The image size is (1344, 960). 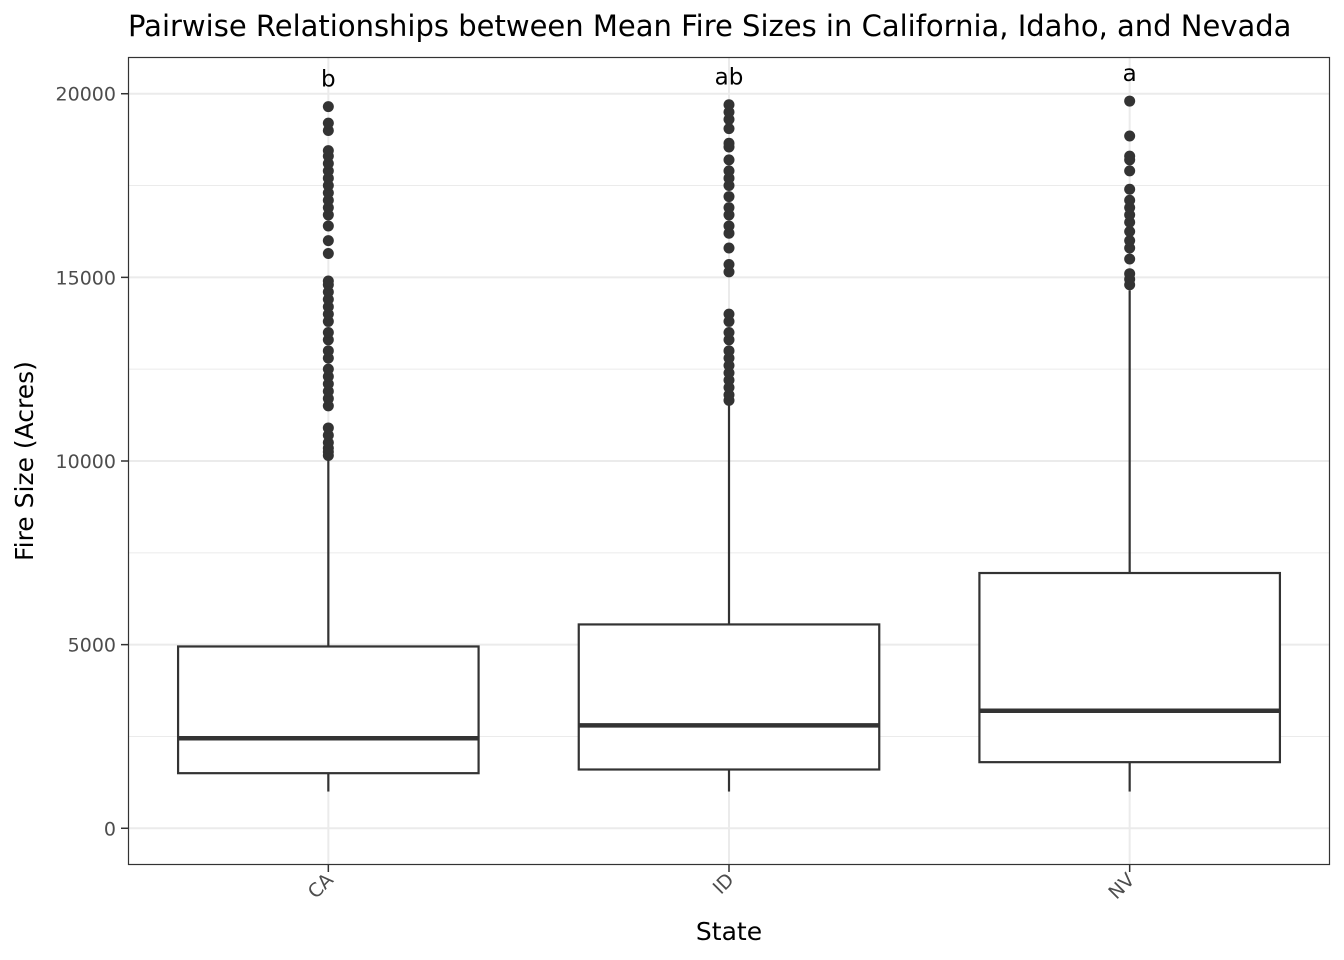 I want to click on y-tick-label: 5000, so click(x=92, y=646).